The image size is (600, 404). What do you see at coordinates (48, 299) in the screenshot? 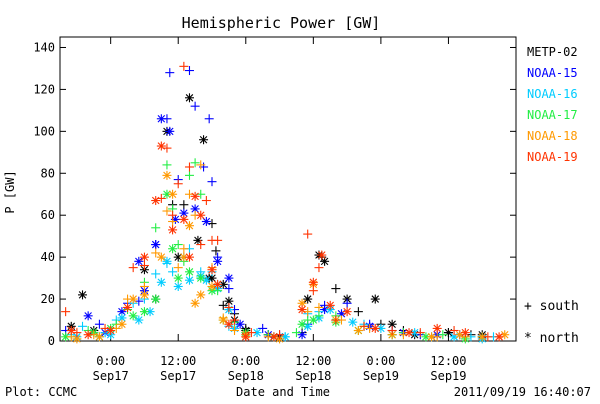
I see `y-tick-label: 20` at bounding box center [48, 299].